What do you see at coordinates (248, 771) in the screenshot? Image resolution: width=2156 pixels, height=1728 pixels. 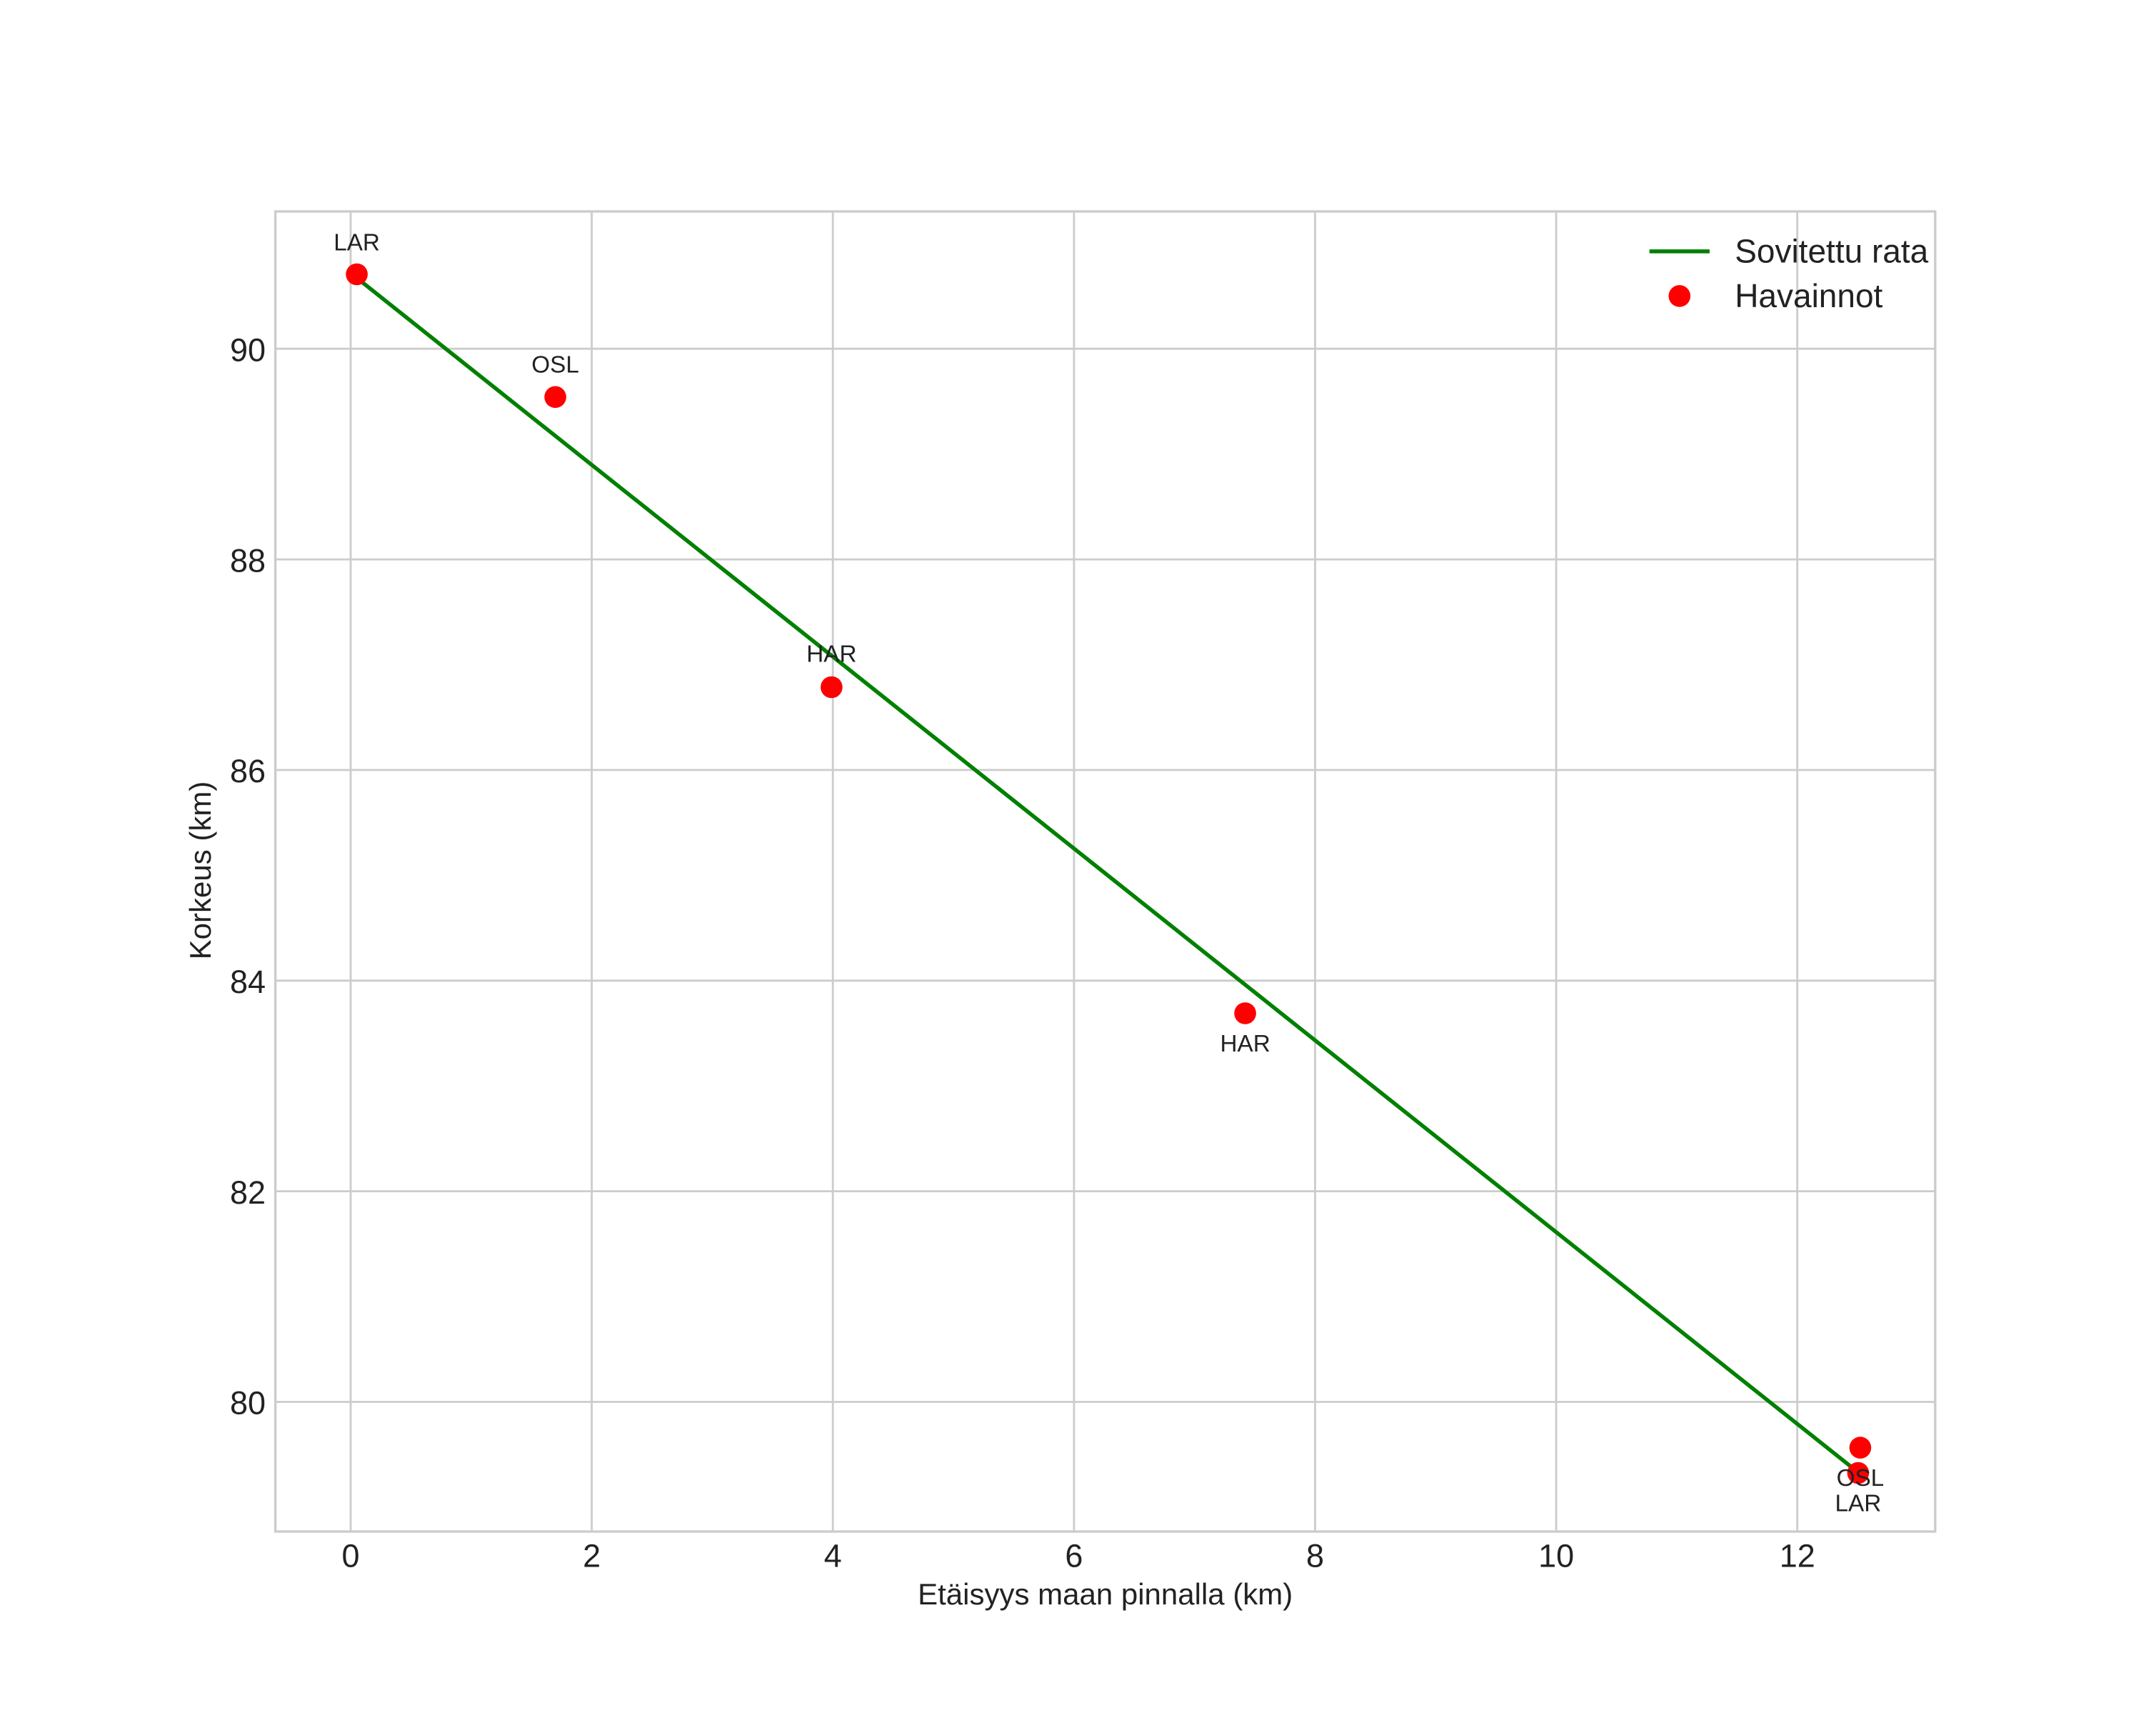 I see `svg-text: 86` at bounding box center [248, 771].